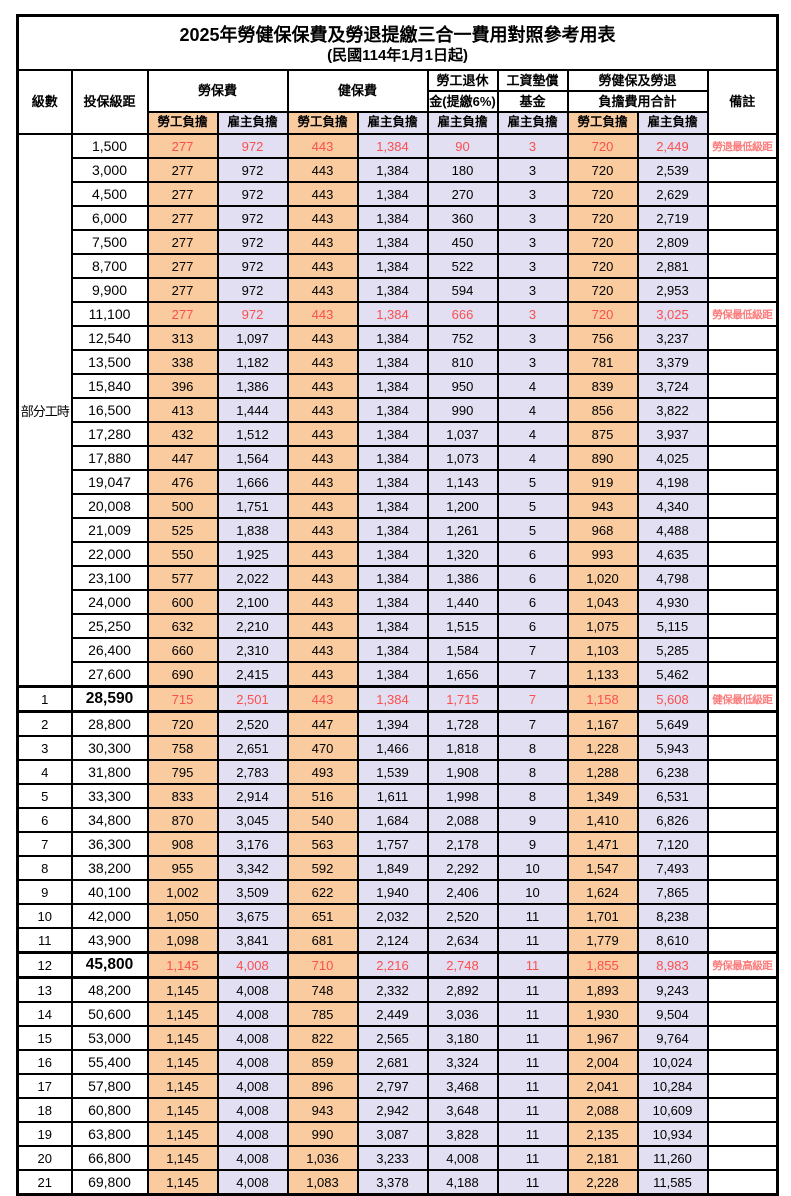 The image size is (791, 1196). I want to click on subheader-total-employer: 雇主負擔, so click(672, 123).